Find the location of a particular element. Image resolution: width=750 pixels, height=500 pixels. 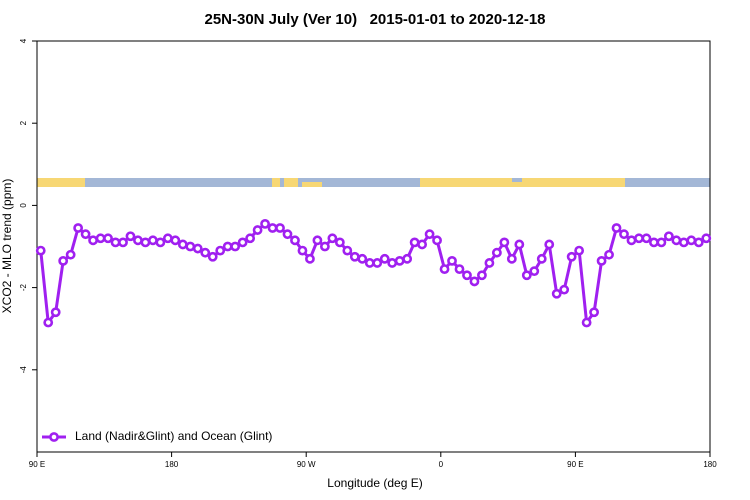

land-ocean-strip is located at coordinates (373, 182).